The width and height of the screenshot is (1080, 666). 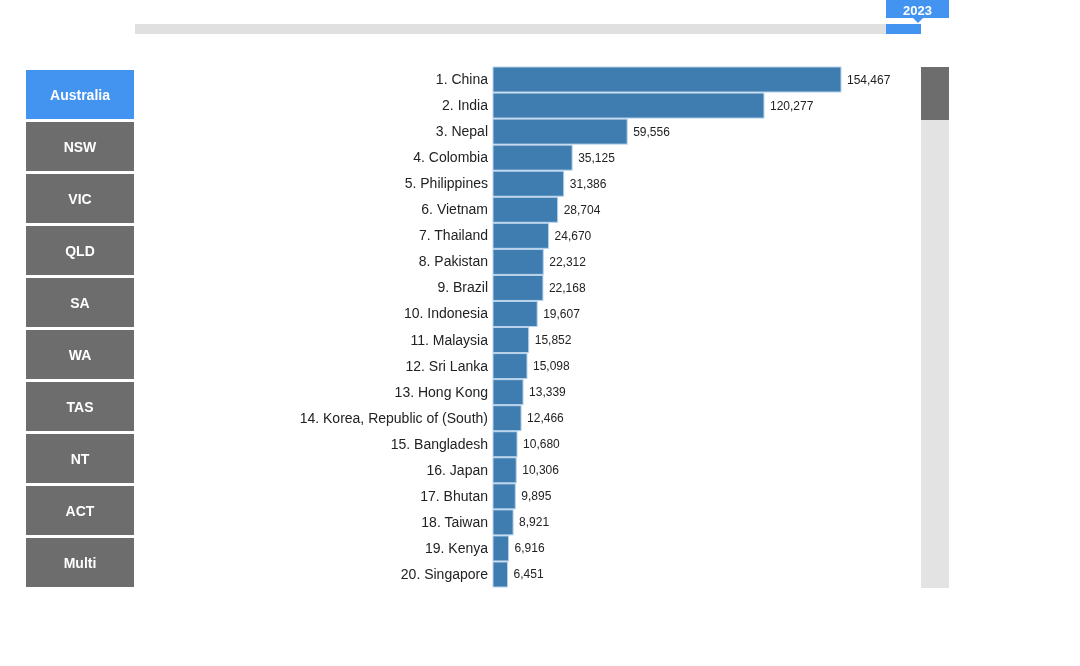 What do you see at coordinates (456, 547) in the screenshot?
I see `y-tick-label: 19. Kenya` at bounding box center [456, 547].